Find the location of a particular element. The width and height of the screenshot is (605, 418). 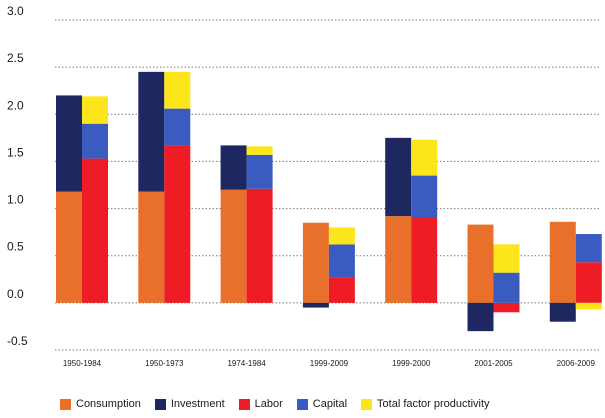

legend-item-total-factor-productivity: Total factor productivity is located at coordinates (425, 404).